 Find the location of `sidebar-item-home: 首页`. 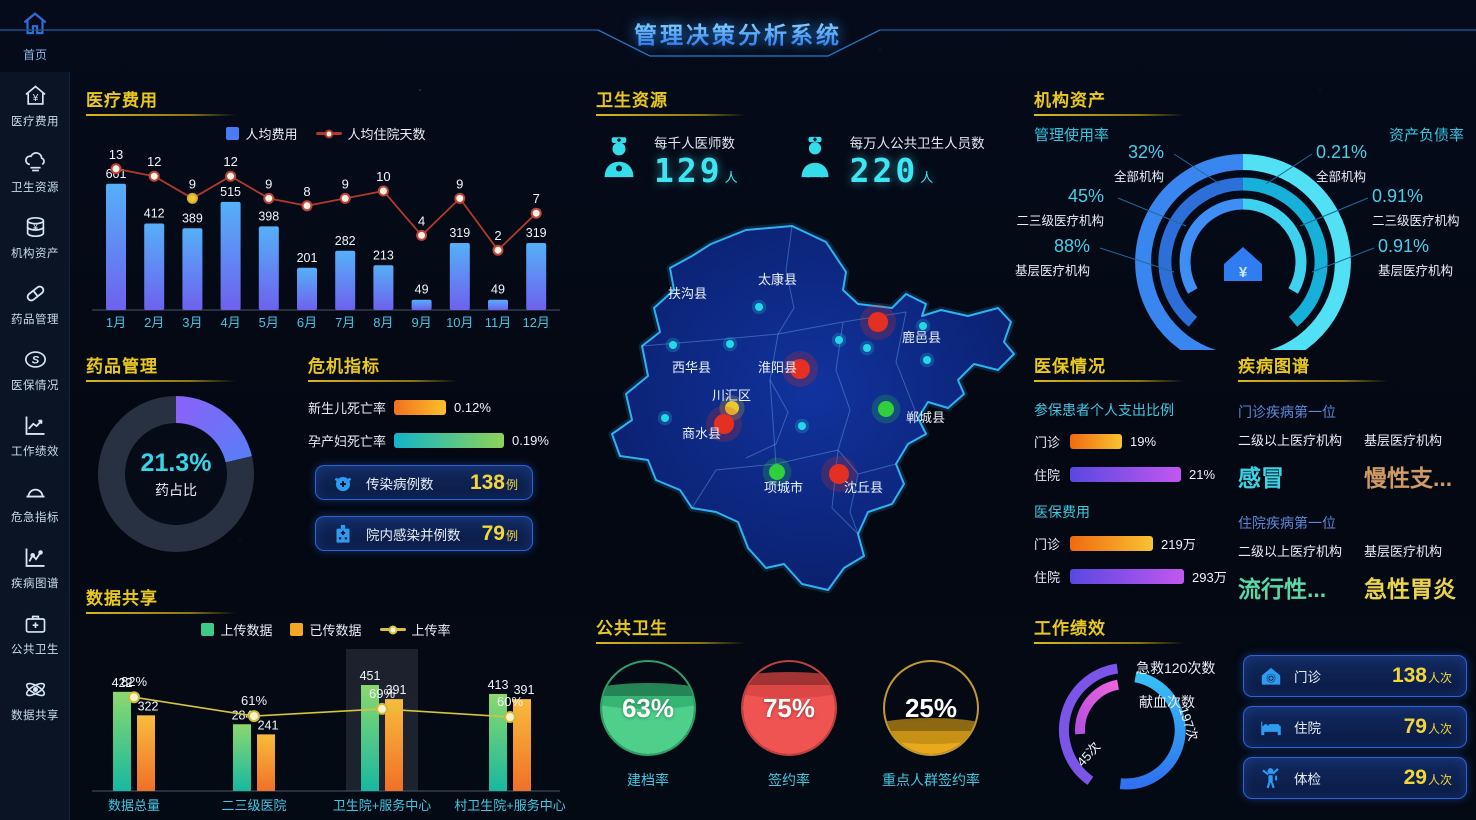

sidebar-item-home: 首页 is located at coordinates (35, 35).